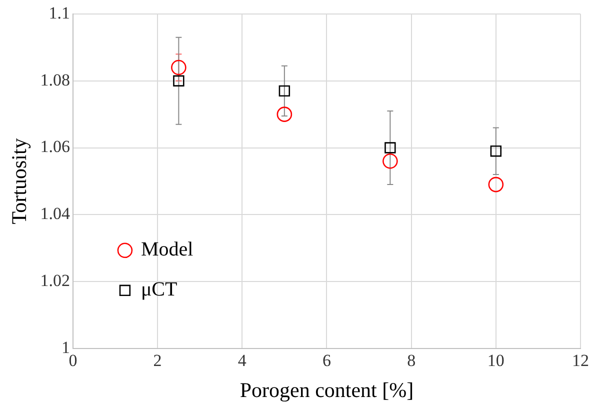 The image size is (592, 412). I want to click on x-tick-label: 4, so click(242, 360).